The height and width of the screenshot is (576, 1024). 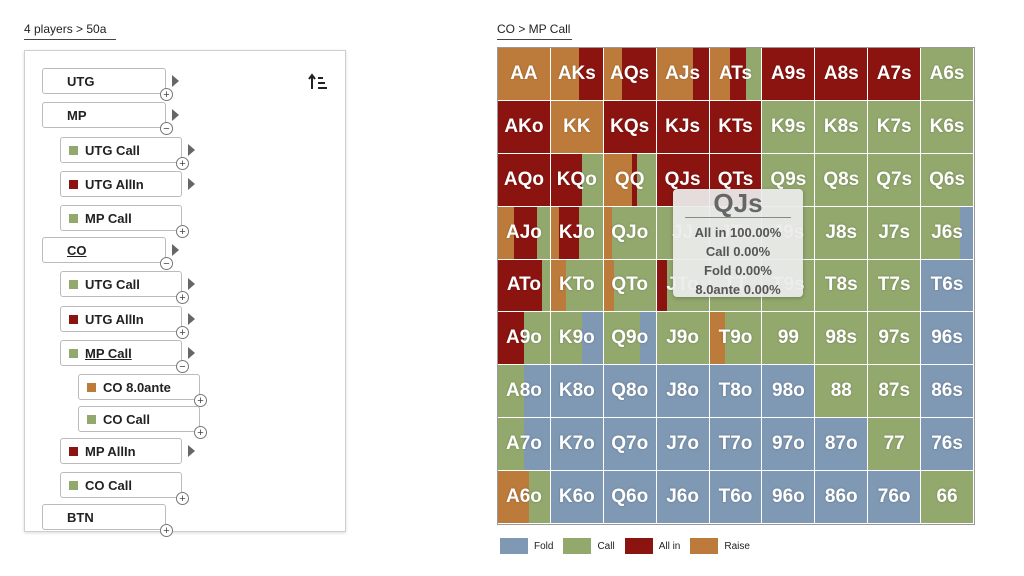 What do you see at coordinates (842, 127) in the screenshot?
I see `hand-cell-K8s: K8s` at bounding box center [842, 127].